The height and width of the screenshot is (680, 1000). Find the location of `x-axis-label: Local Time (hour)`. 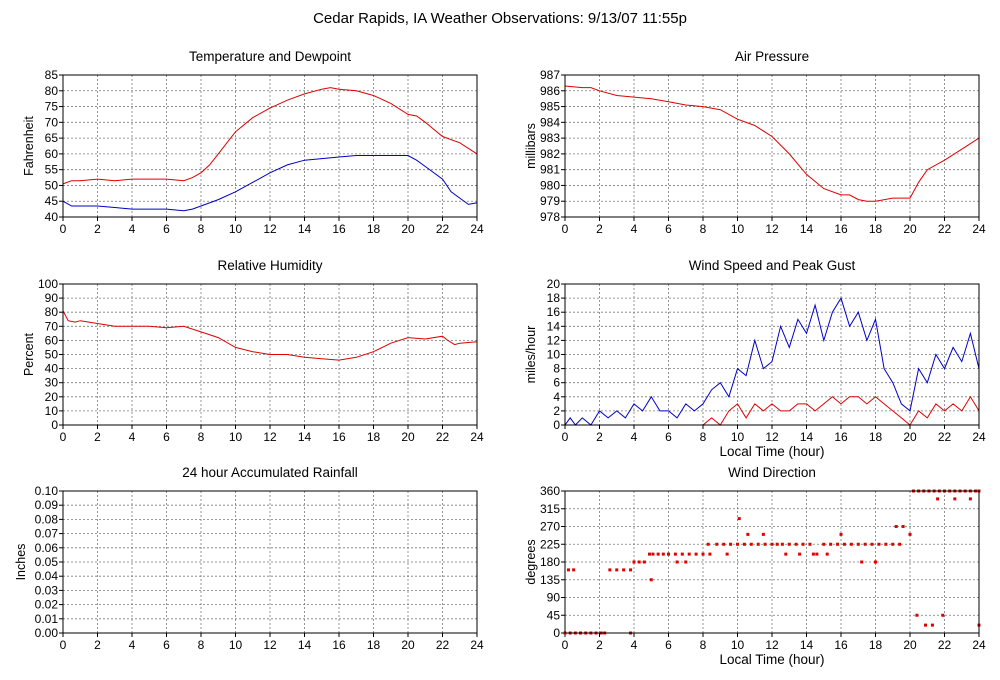

x-axis-label: Local Time (hour) is located at coordinates (771, 451).